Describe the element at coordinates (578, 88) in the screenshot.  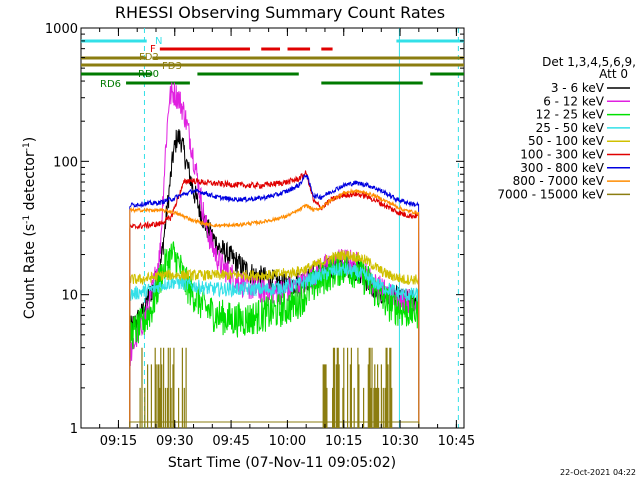
I see `legend-label: 3 - 6 keV` at that location.